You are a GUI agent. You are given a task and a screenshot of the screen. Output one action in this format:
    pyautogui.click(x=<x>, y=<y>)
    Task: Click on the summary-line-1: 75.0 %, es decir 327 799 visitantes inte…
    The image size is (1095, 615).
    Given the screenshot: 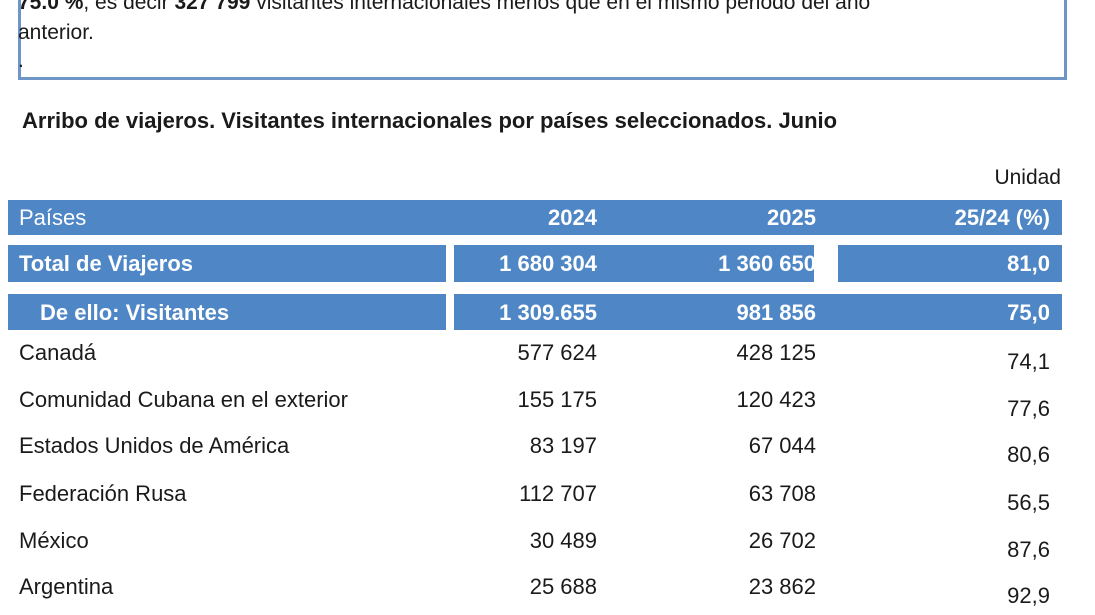 What is the action you would take?
    pyautogui.click(x=444, y=7)
    